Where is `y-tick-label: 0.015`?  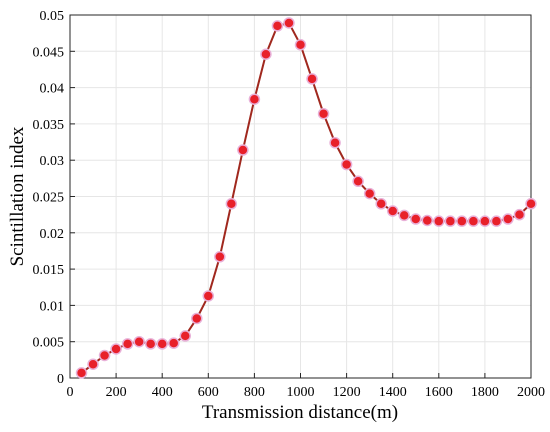 y-tick-label: 0.015 is located at coordinates (49, 270).